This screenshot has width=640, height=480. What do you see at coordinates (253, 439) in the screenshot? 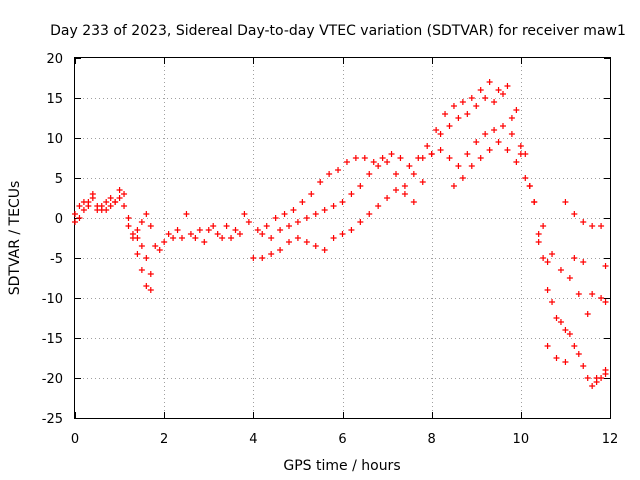
I see `x-tick-label: 4` at bounding box center [253, 439].